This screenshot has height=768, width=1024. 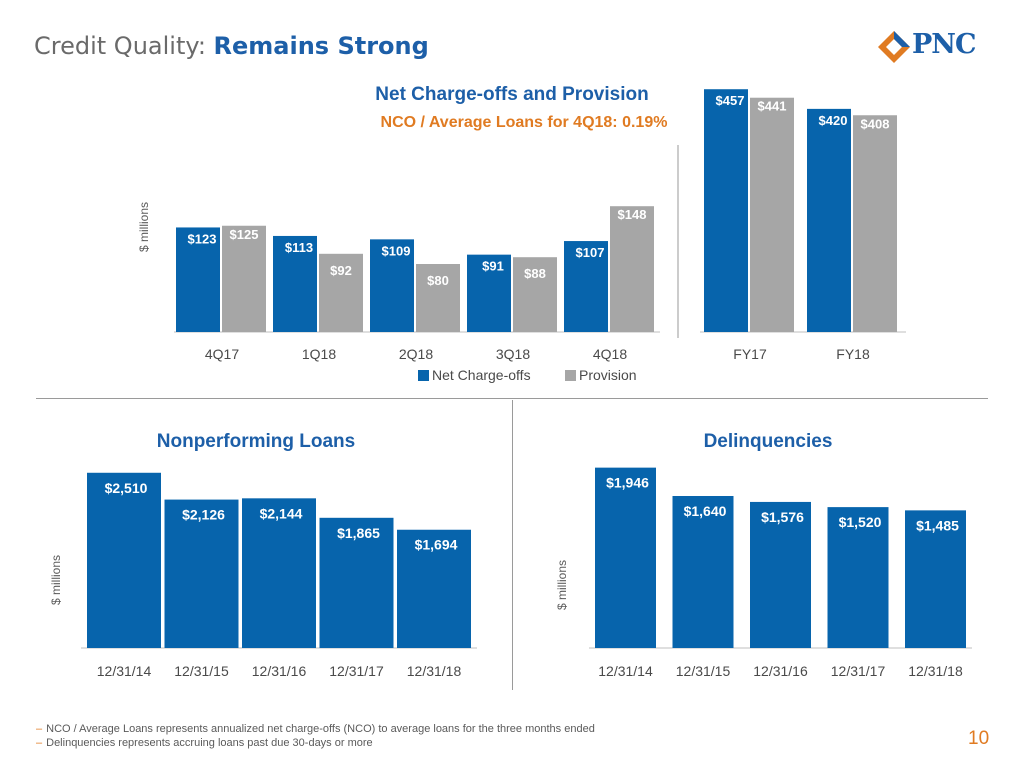 I want to click on page-number: 10, so click(x=979, y=738).